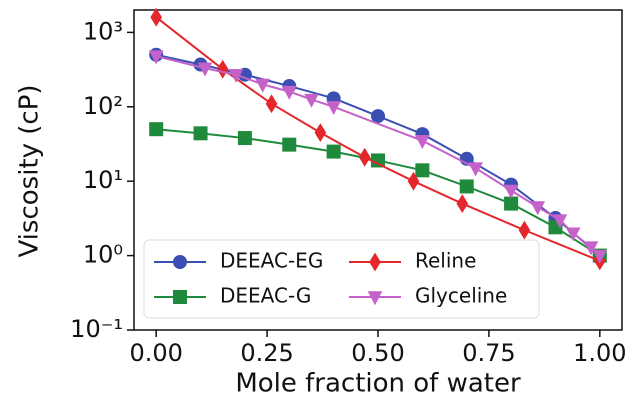 Image resolution: width=641 pixels, height=405 pixels. Describe the element at coordinates (377, 353) in the screenshot. I see `x-tick-label: 0.50` at that location.